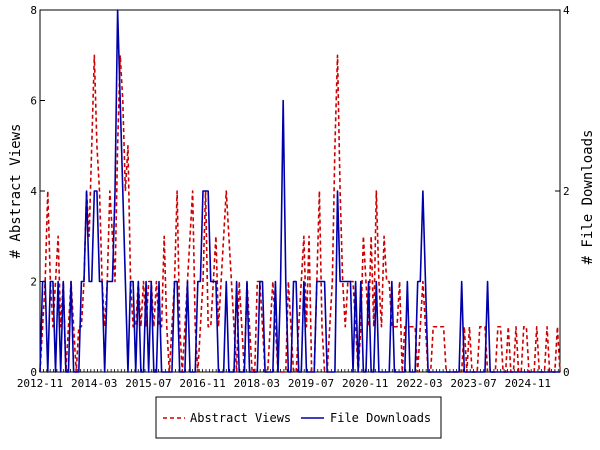  Describe the element at coordinates (240, 418) in the screenshot. I see `legend-label-abstract-views: Abstract Views` at that location.